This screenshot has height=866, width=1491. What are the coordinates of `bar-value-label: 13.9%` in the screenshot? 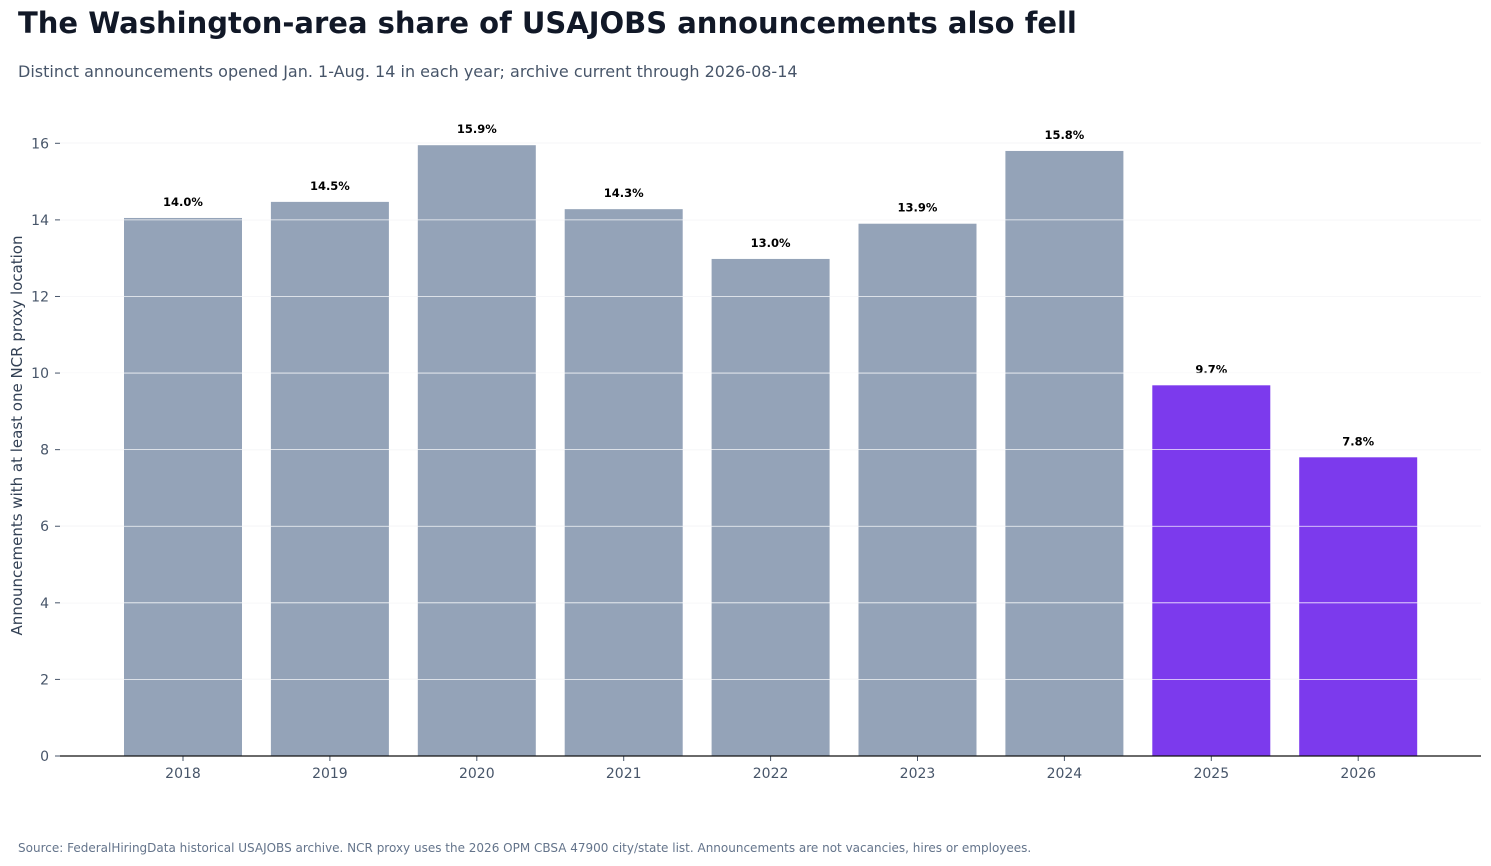 It's located at (918, 208).